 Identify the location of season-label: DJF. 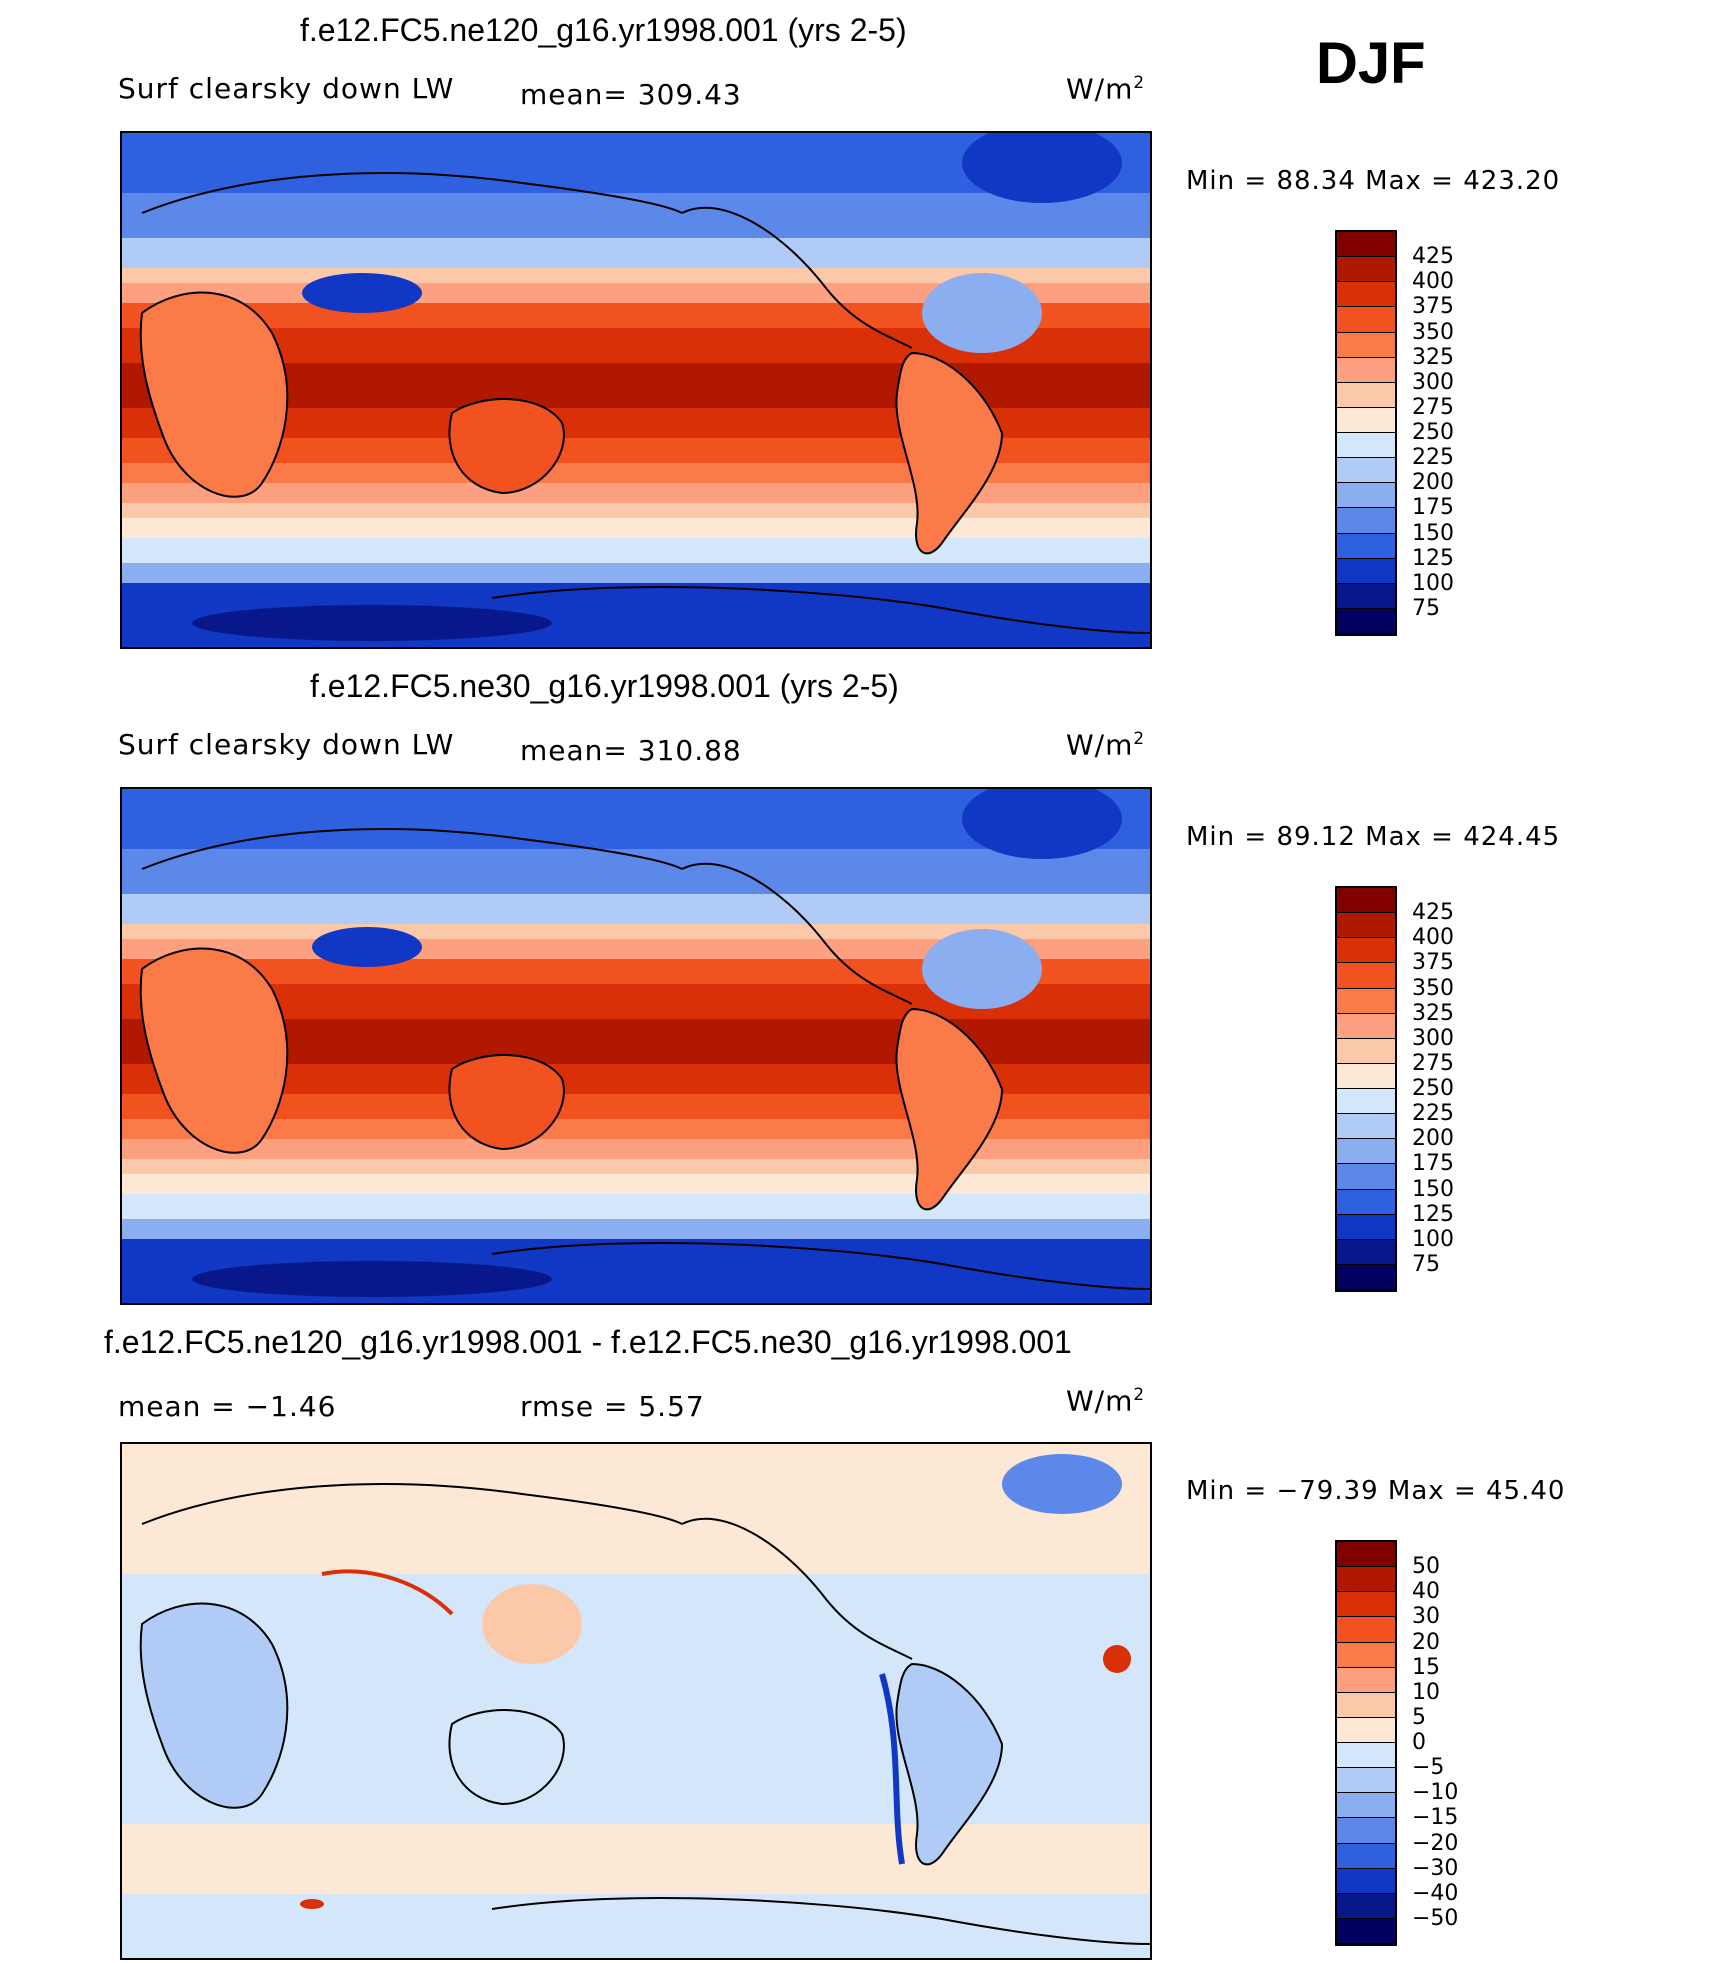
(1371, 63).